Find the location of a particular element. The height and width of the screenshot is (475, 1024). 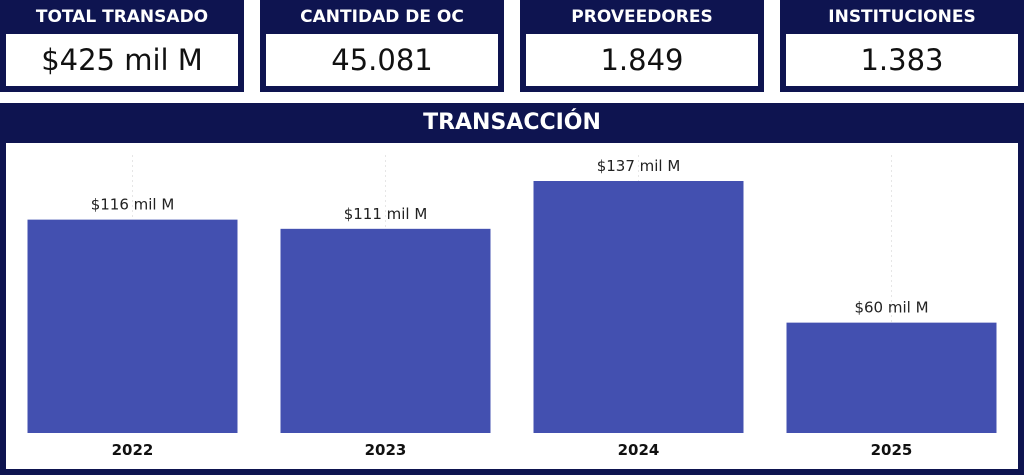

kpi-value: 1.383 is located at coordinates (902, 60).